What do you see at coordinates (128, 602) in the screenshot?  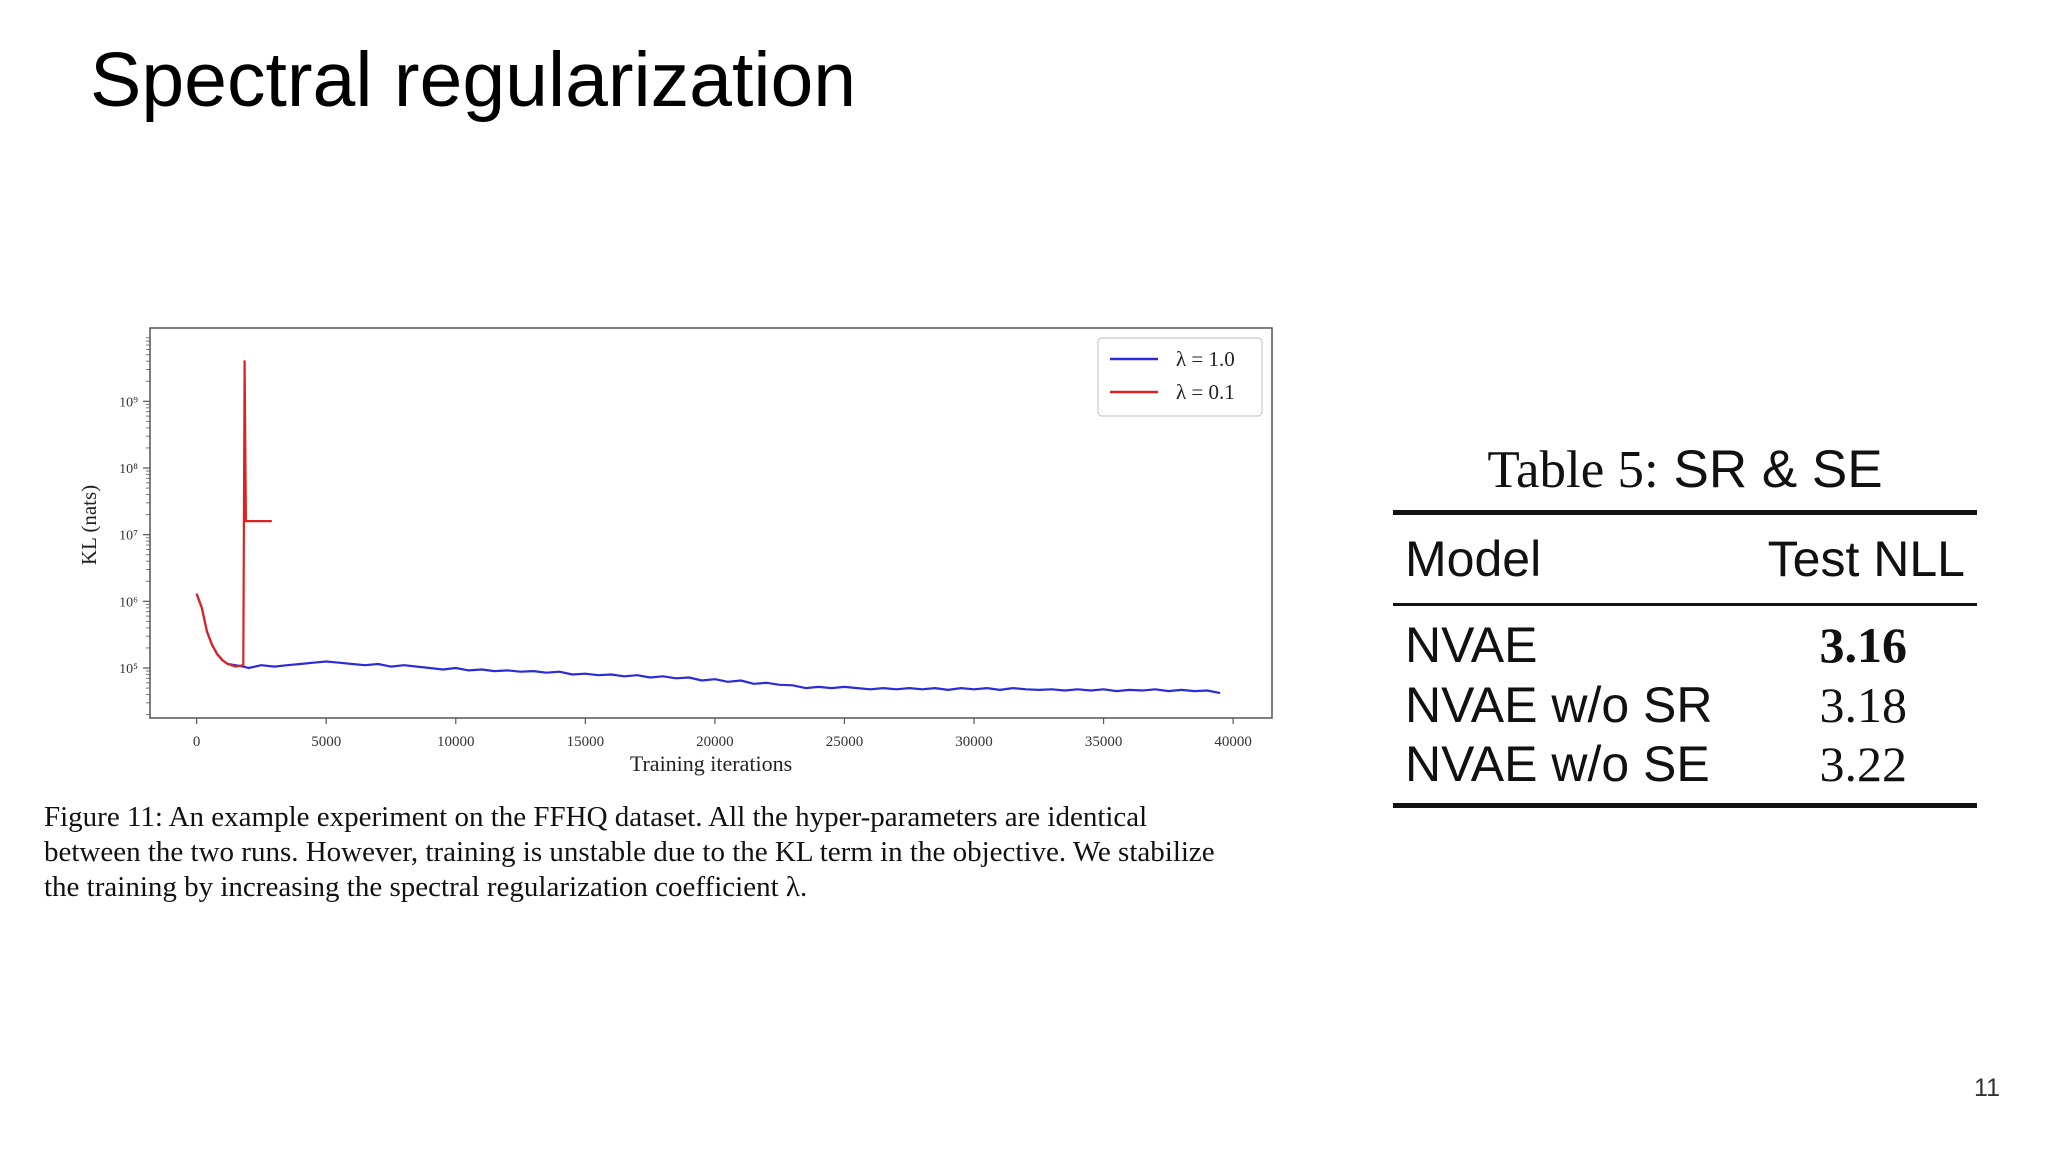 I see `y-tick-label: 10⁶` at bounding box center [128, 602].